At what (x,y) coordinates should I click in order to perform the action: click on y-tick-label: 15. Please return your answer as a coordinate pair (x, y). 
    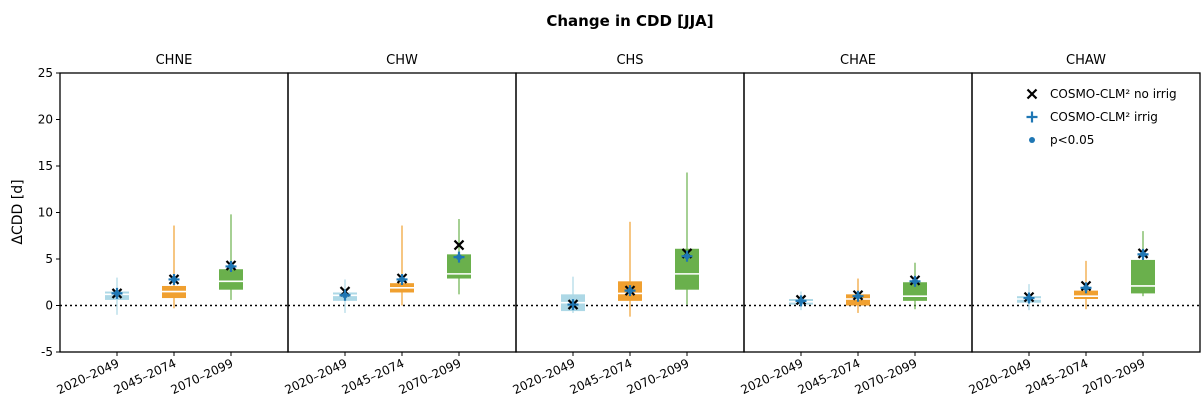
    Looking at the image, I should click on (45, 166).